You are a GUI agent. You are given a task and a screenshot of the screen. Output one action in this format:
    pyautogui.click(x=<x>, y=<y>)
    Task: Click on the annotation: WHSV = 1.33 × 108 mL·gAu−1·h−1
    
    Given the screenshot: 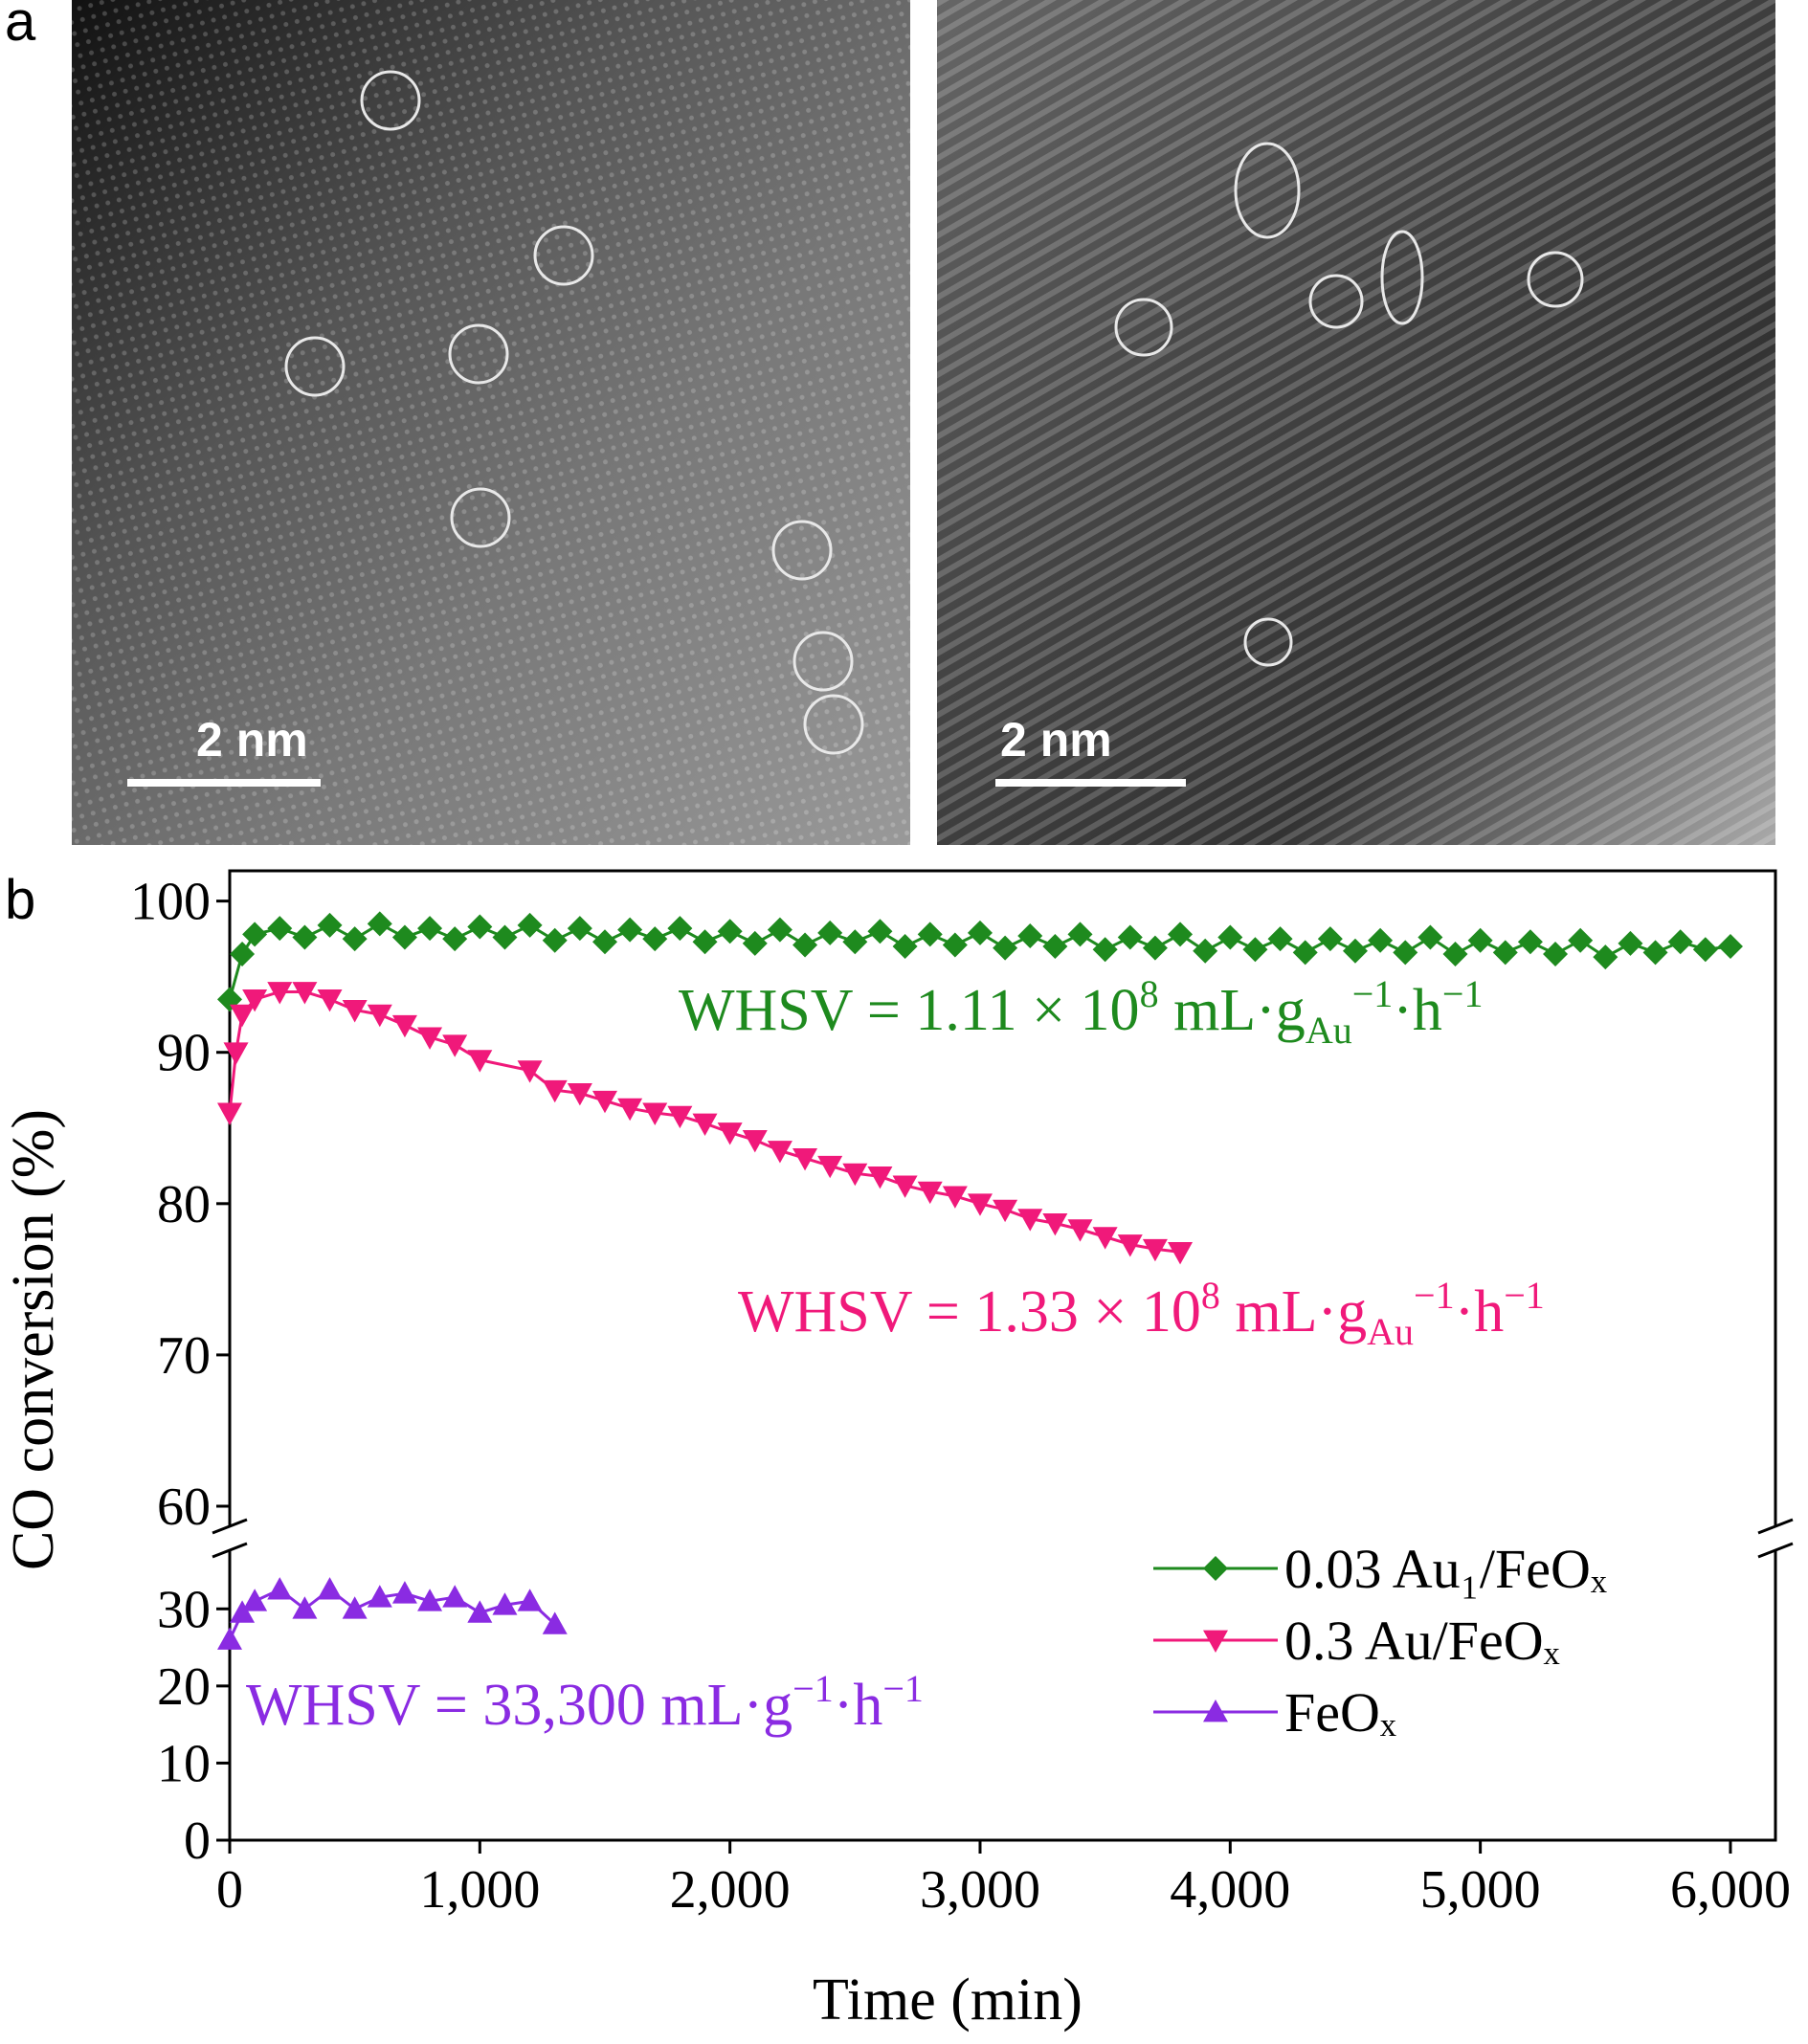 What is the action you would take?
    pyautogui.click(x=1141, y=1313)
    